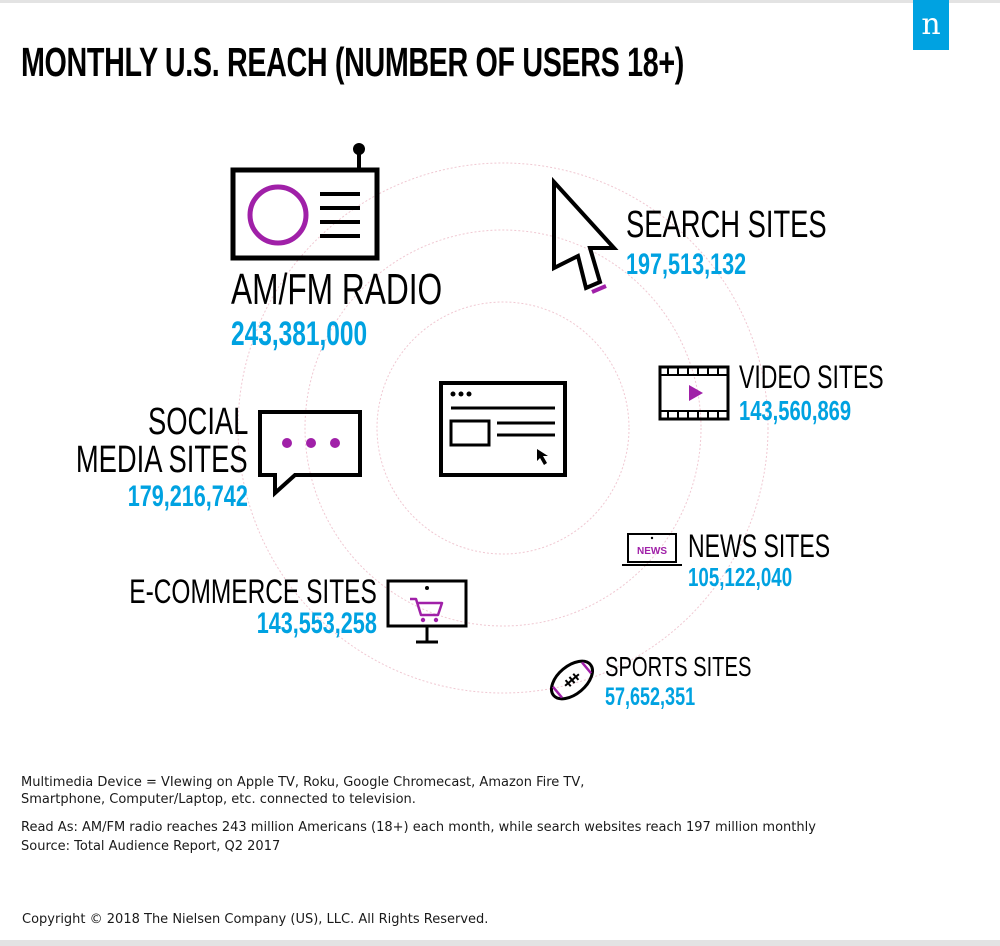 This screenshot has height=946, width=1000. Describe the element at coordinates (759, 546) in the screenshot. I see `label-news-sites: NEWS SITES` at that location.